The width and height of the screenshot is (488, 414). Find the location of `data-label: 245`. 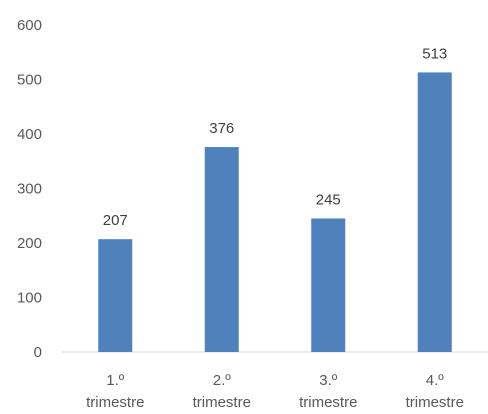

data-label: 245 is located at coordinates (328, 199).